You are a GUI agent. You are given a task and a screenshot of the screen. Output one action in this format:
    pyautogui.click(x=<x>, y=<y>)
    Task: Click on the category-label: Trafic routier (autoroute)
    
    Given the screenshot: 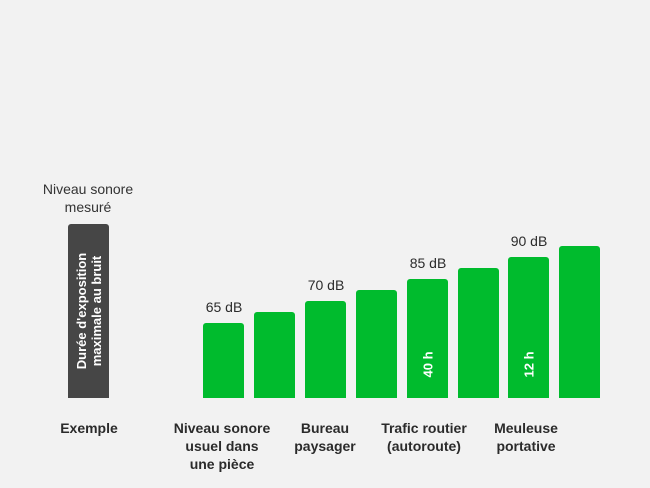 What is the action you would take?
    pyautogui.click(x=424, y=437)
    